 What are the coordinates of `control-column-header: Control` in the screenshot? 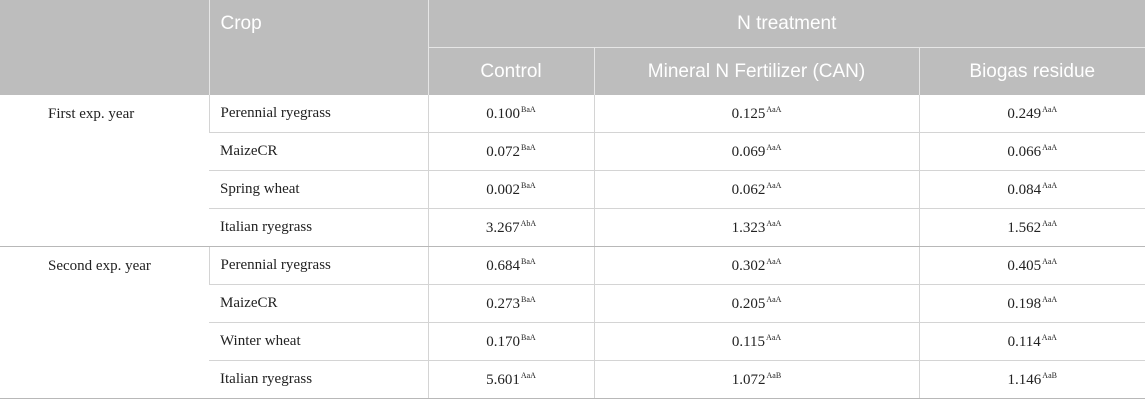 It's located at (511, 71).